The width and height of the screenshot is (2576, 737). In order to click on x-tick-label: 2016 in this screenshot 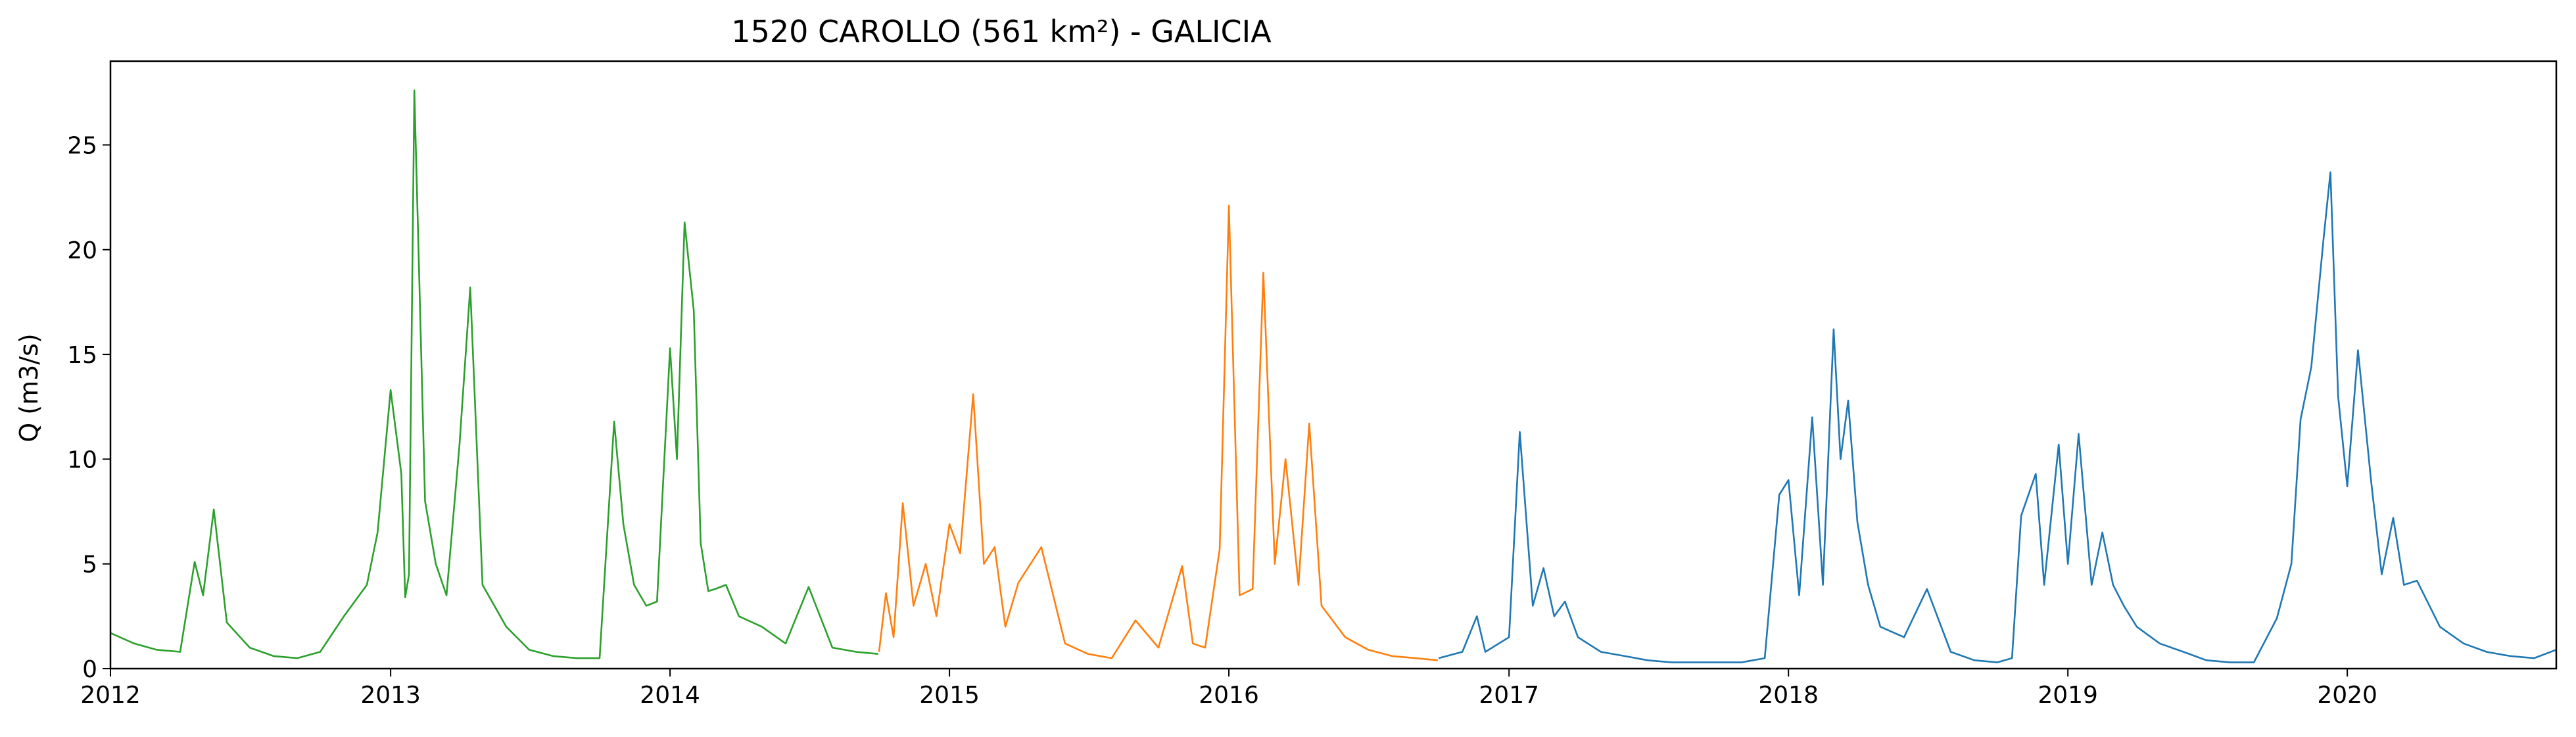, I will do `click(1229, 695)`.